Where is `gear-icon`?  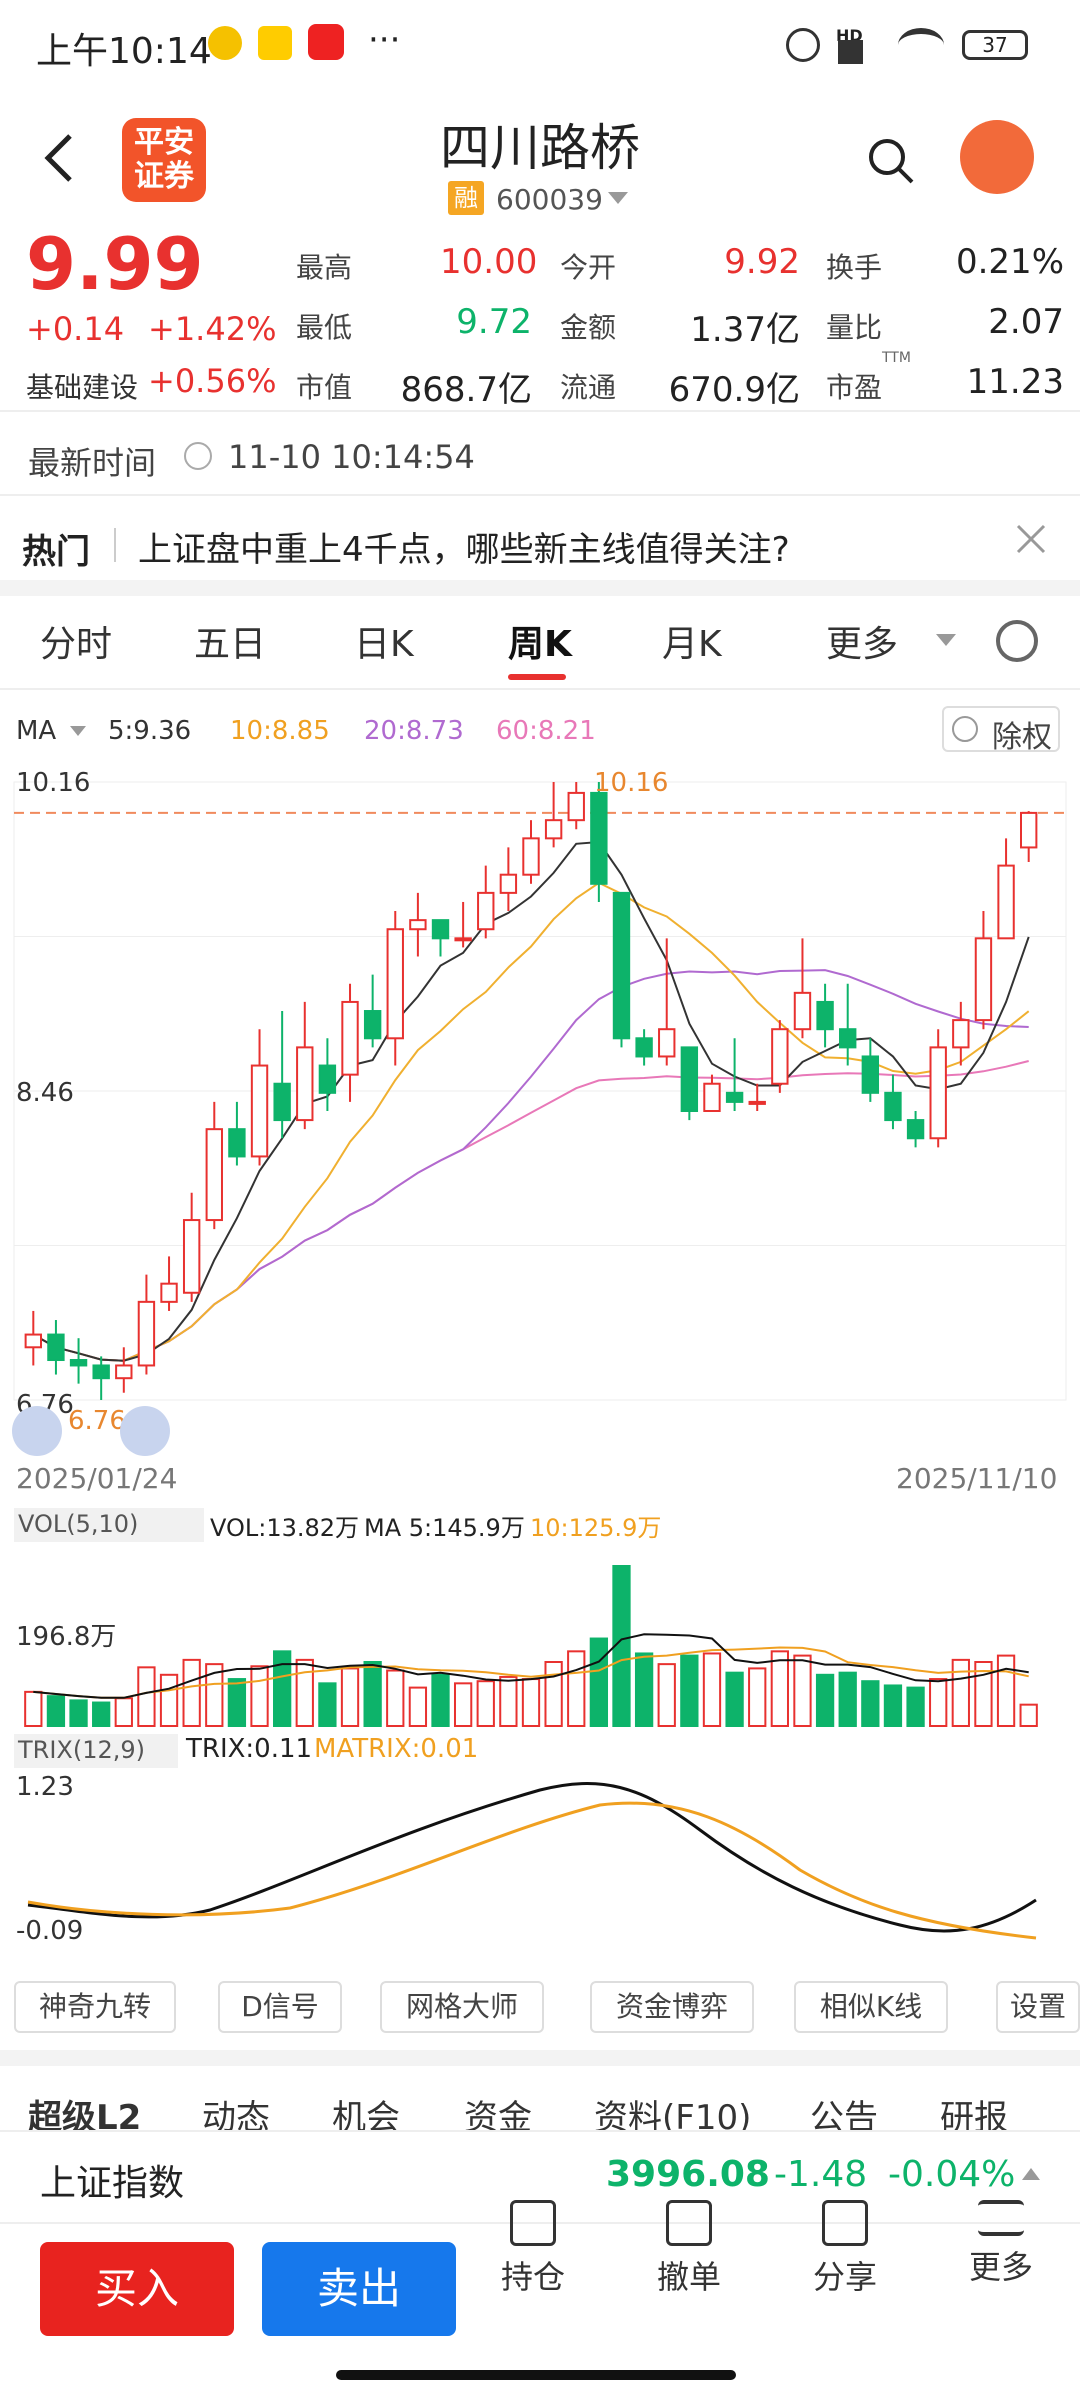 gear-icon is located at coordinates (1017, 641).